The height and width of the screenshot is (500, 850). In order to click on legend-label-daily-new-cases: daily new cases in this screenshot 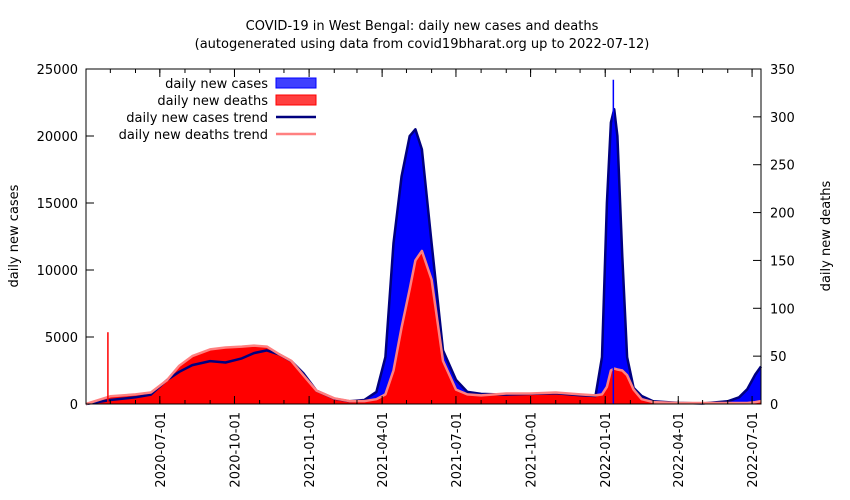, I will do `click(216, 84)`.